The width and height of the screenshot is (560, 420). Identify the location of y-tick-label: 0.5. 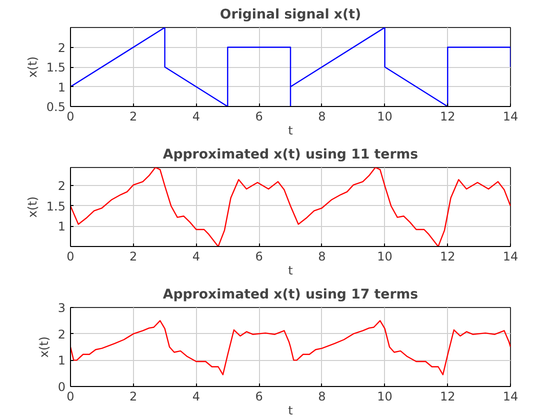
(56, 107).